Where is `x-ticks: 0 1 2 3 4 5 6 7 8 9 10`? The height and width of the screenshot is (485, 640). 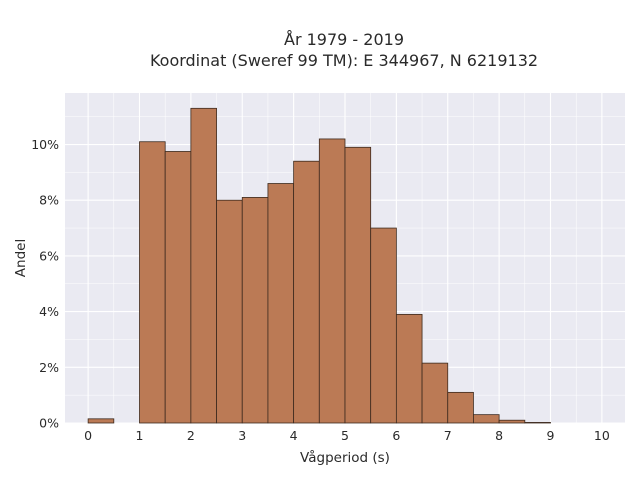 x-ticks: 0 1 2 3 4 5 6 7 8 9 10 is located at coordinates (347, 435).